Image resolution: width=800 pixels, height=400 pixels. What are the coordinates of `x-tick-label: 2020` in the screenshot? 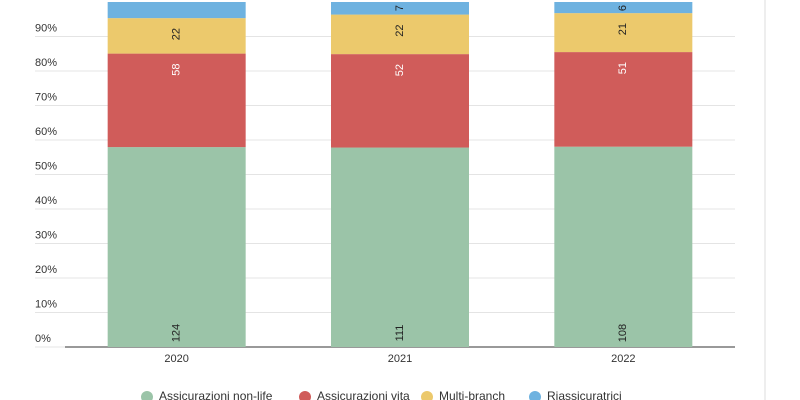 It's located at (176, 359).